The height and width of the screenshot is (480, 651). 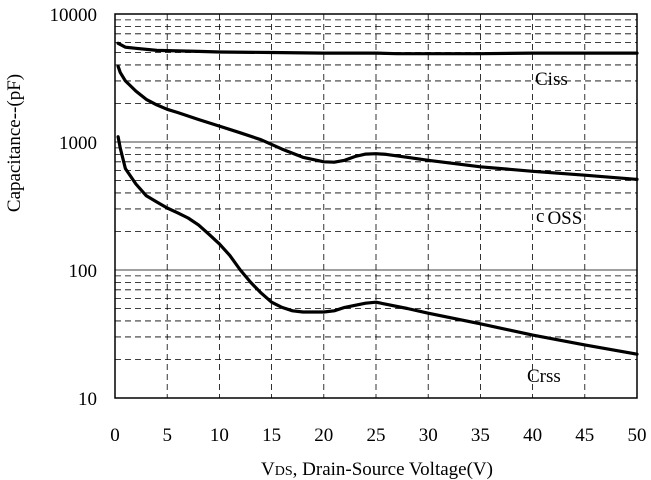 I want to click on x-tick-label: 40, so click(x=532, y=435).